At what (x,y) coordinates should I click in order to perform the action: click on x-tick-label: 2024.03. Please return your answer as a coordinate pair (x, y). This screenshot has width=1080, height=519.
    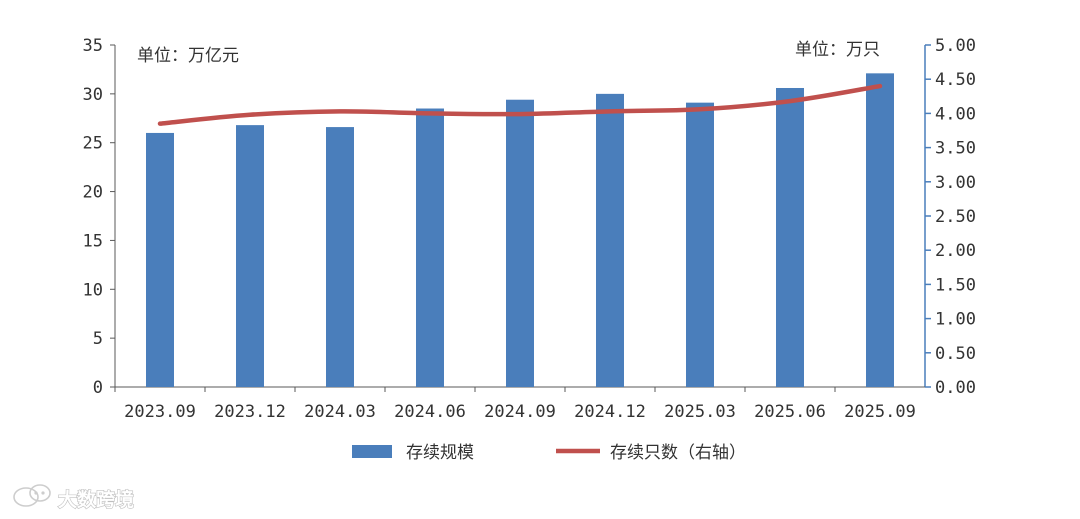
    Looking at the image, I should click on (340, 412).